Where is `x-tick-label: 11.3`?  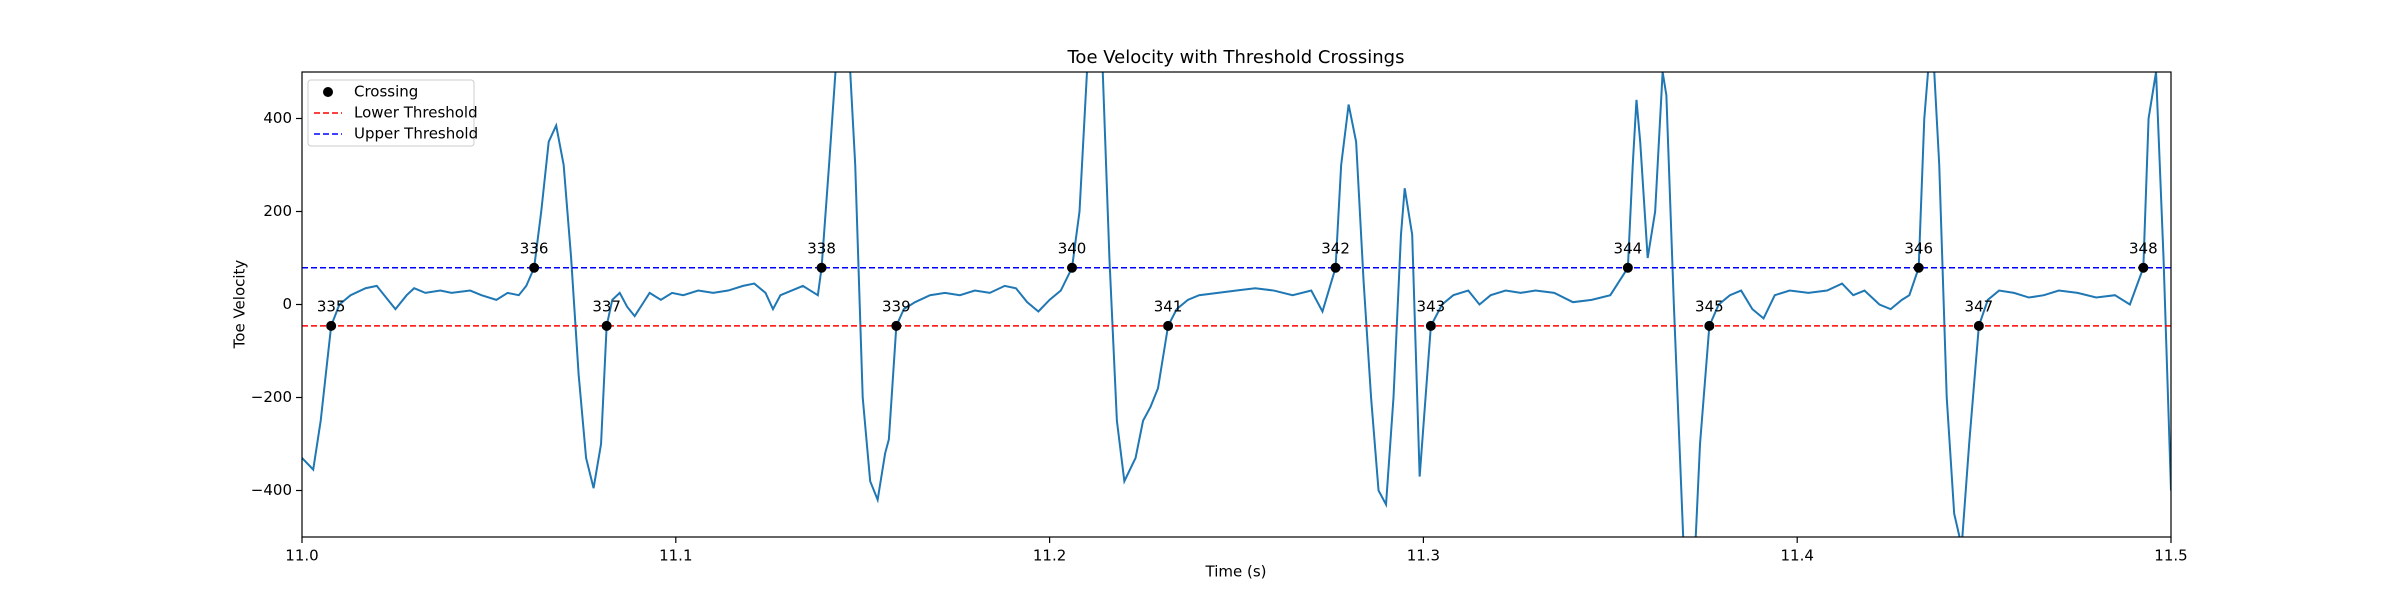
x-tick-label: 11.3 is located at coordinates (1423, 556).